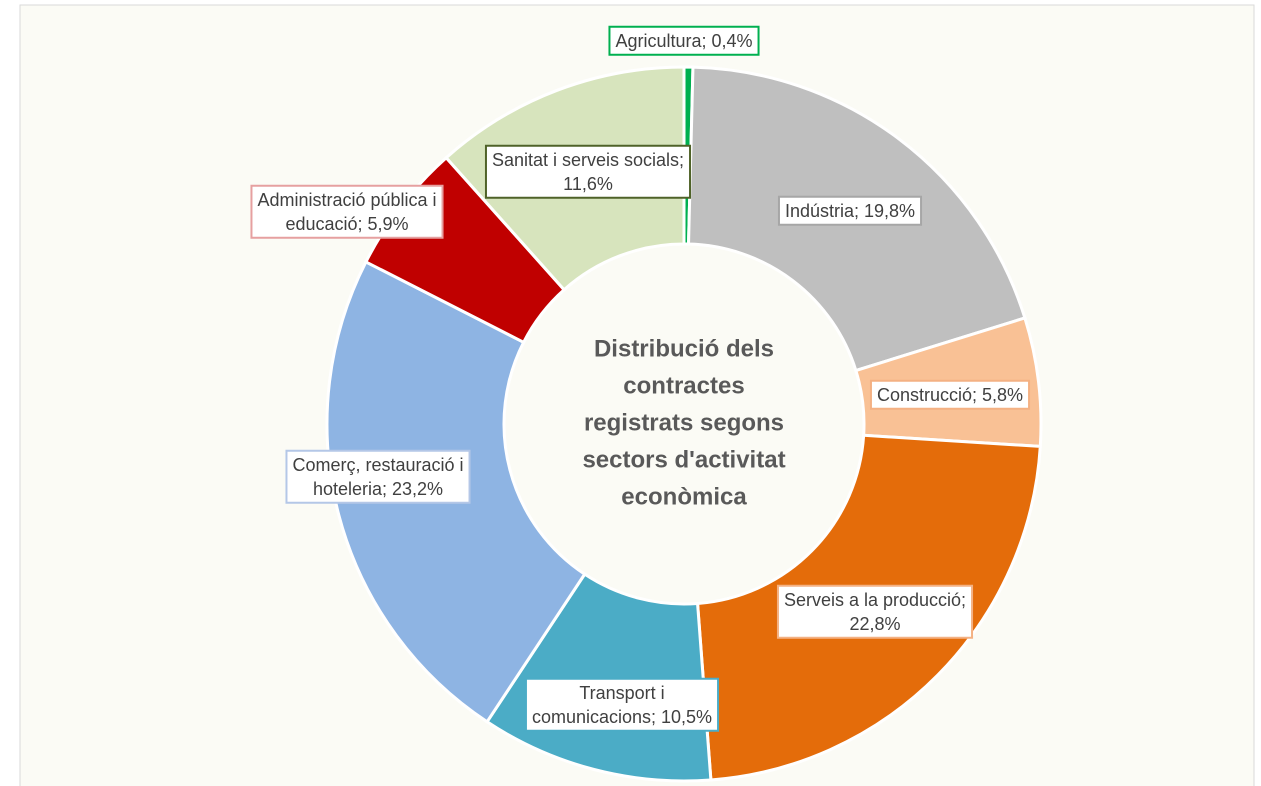 The height and width of the screenshot is (786, 1261). I want to click on data-label: Sanitat i serveis socials; 11,6%, so click(588, 171).